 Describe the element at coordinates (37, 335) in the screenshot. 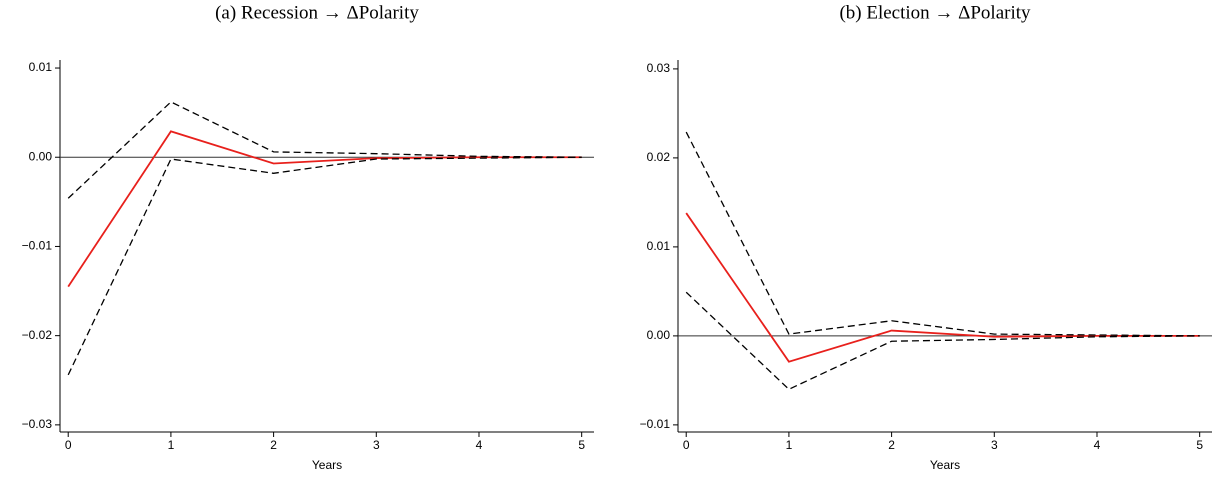

I see `y-tick-label: −0.02` at that location.